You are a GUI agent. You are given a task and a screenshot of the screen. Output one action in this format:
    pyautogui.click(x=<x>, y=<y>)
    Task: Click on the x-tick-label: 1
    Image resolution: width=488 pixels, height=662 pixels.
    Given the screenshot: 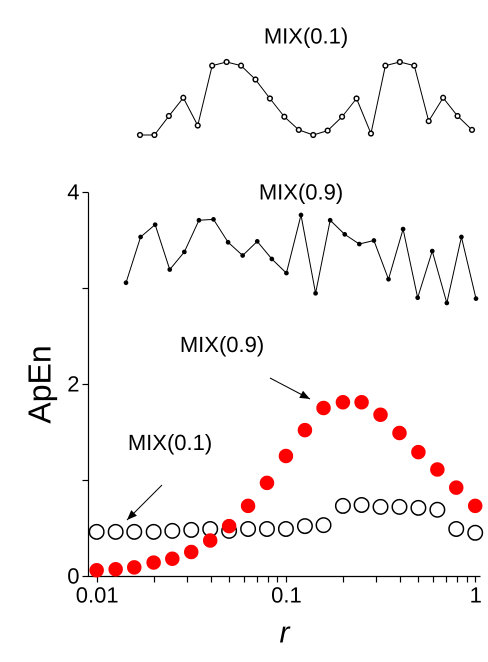 What is the action you would take?
    pyautogui.click(x=476, y=595)
    